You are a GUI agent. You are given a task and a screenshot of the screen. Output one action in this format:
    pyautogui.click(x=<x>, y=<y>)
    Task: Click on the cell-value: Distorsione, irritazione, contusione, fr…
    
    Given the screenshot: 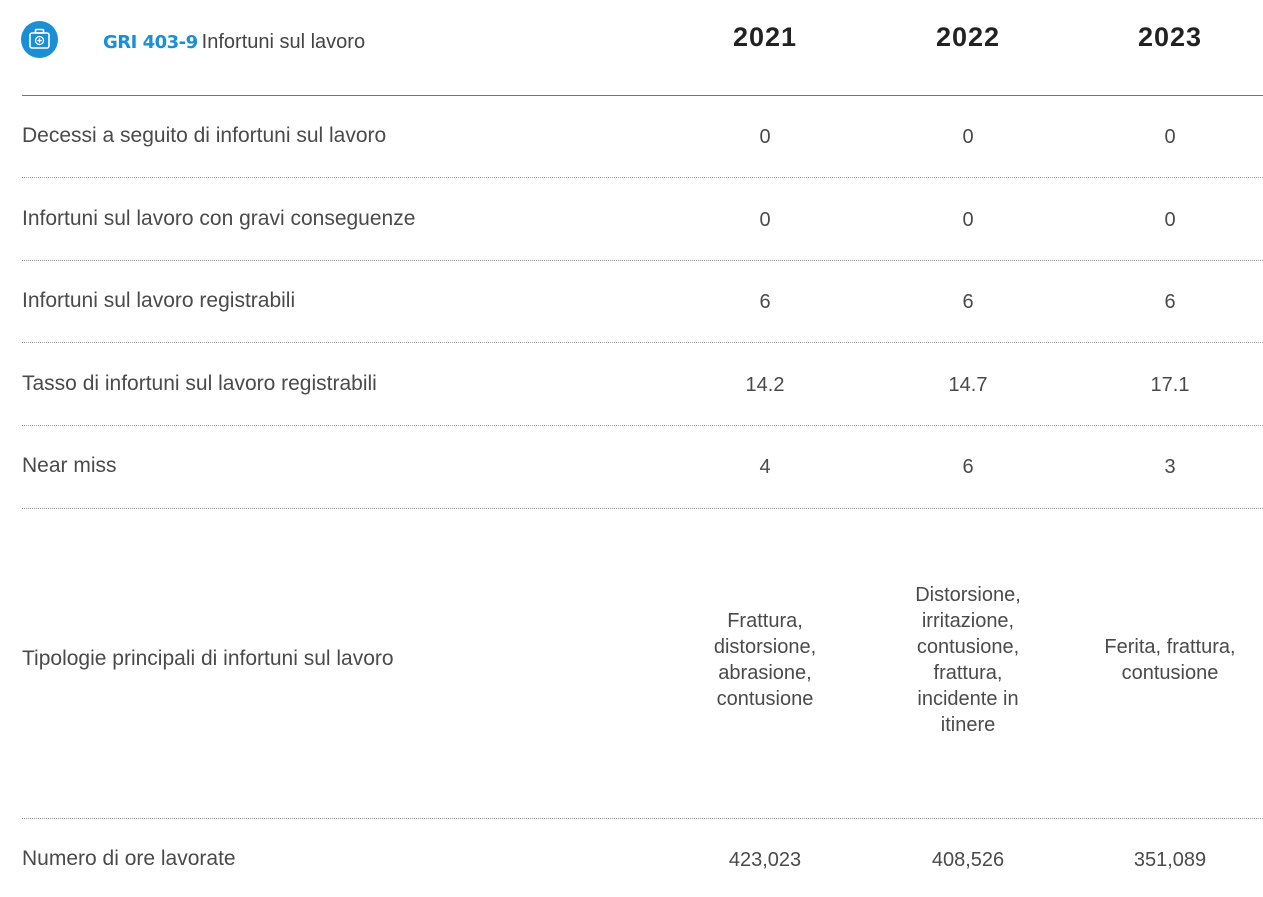 What is the action you would take?
    pyautogui.click(x=968, y=660)
    